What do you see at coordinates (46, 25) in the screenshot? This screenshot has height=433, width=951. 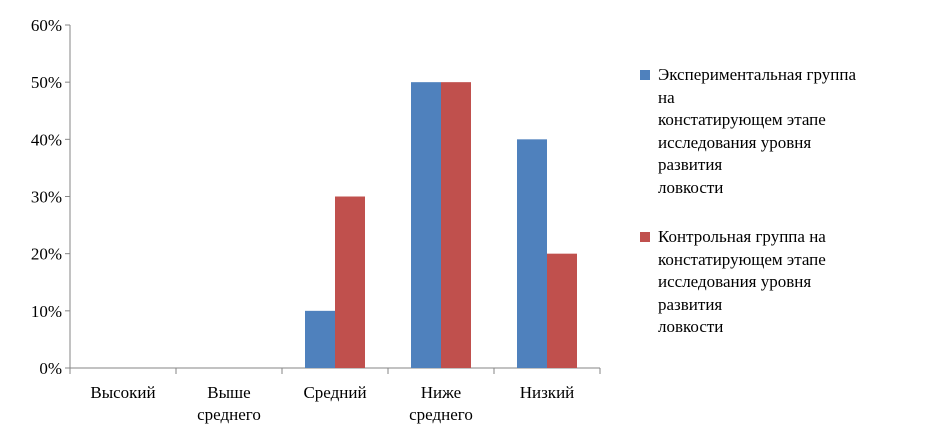 I see `y-tick-label: 60%` at bounding box center [46, 25].